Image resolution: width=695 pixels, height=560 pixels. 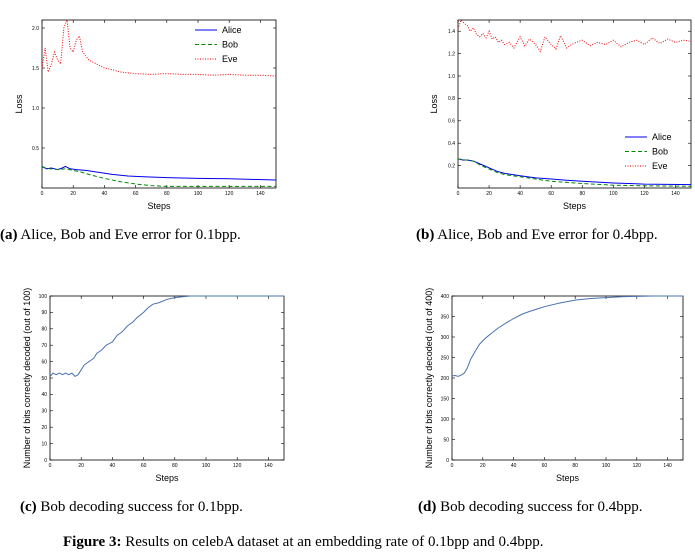 I want to click on caption-b: (b) Alice, Bob and Eve error for 0.4bpp., so click(x=537, y=235).